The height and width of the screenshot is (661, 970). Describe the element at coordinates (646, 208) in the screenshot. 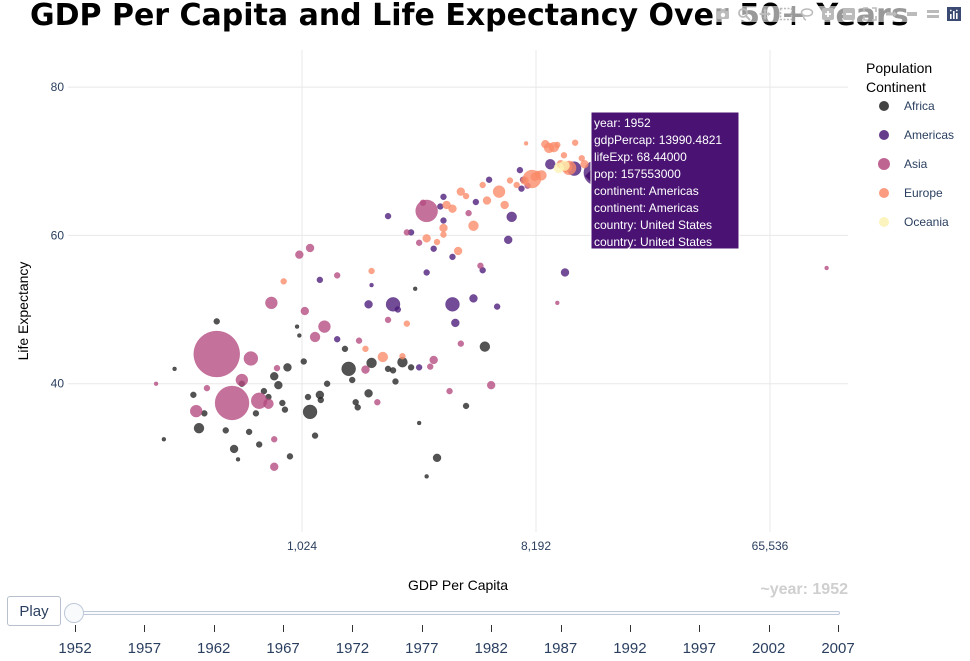

I see `hover-line: continent: Americas` at that location.